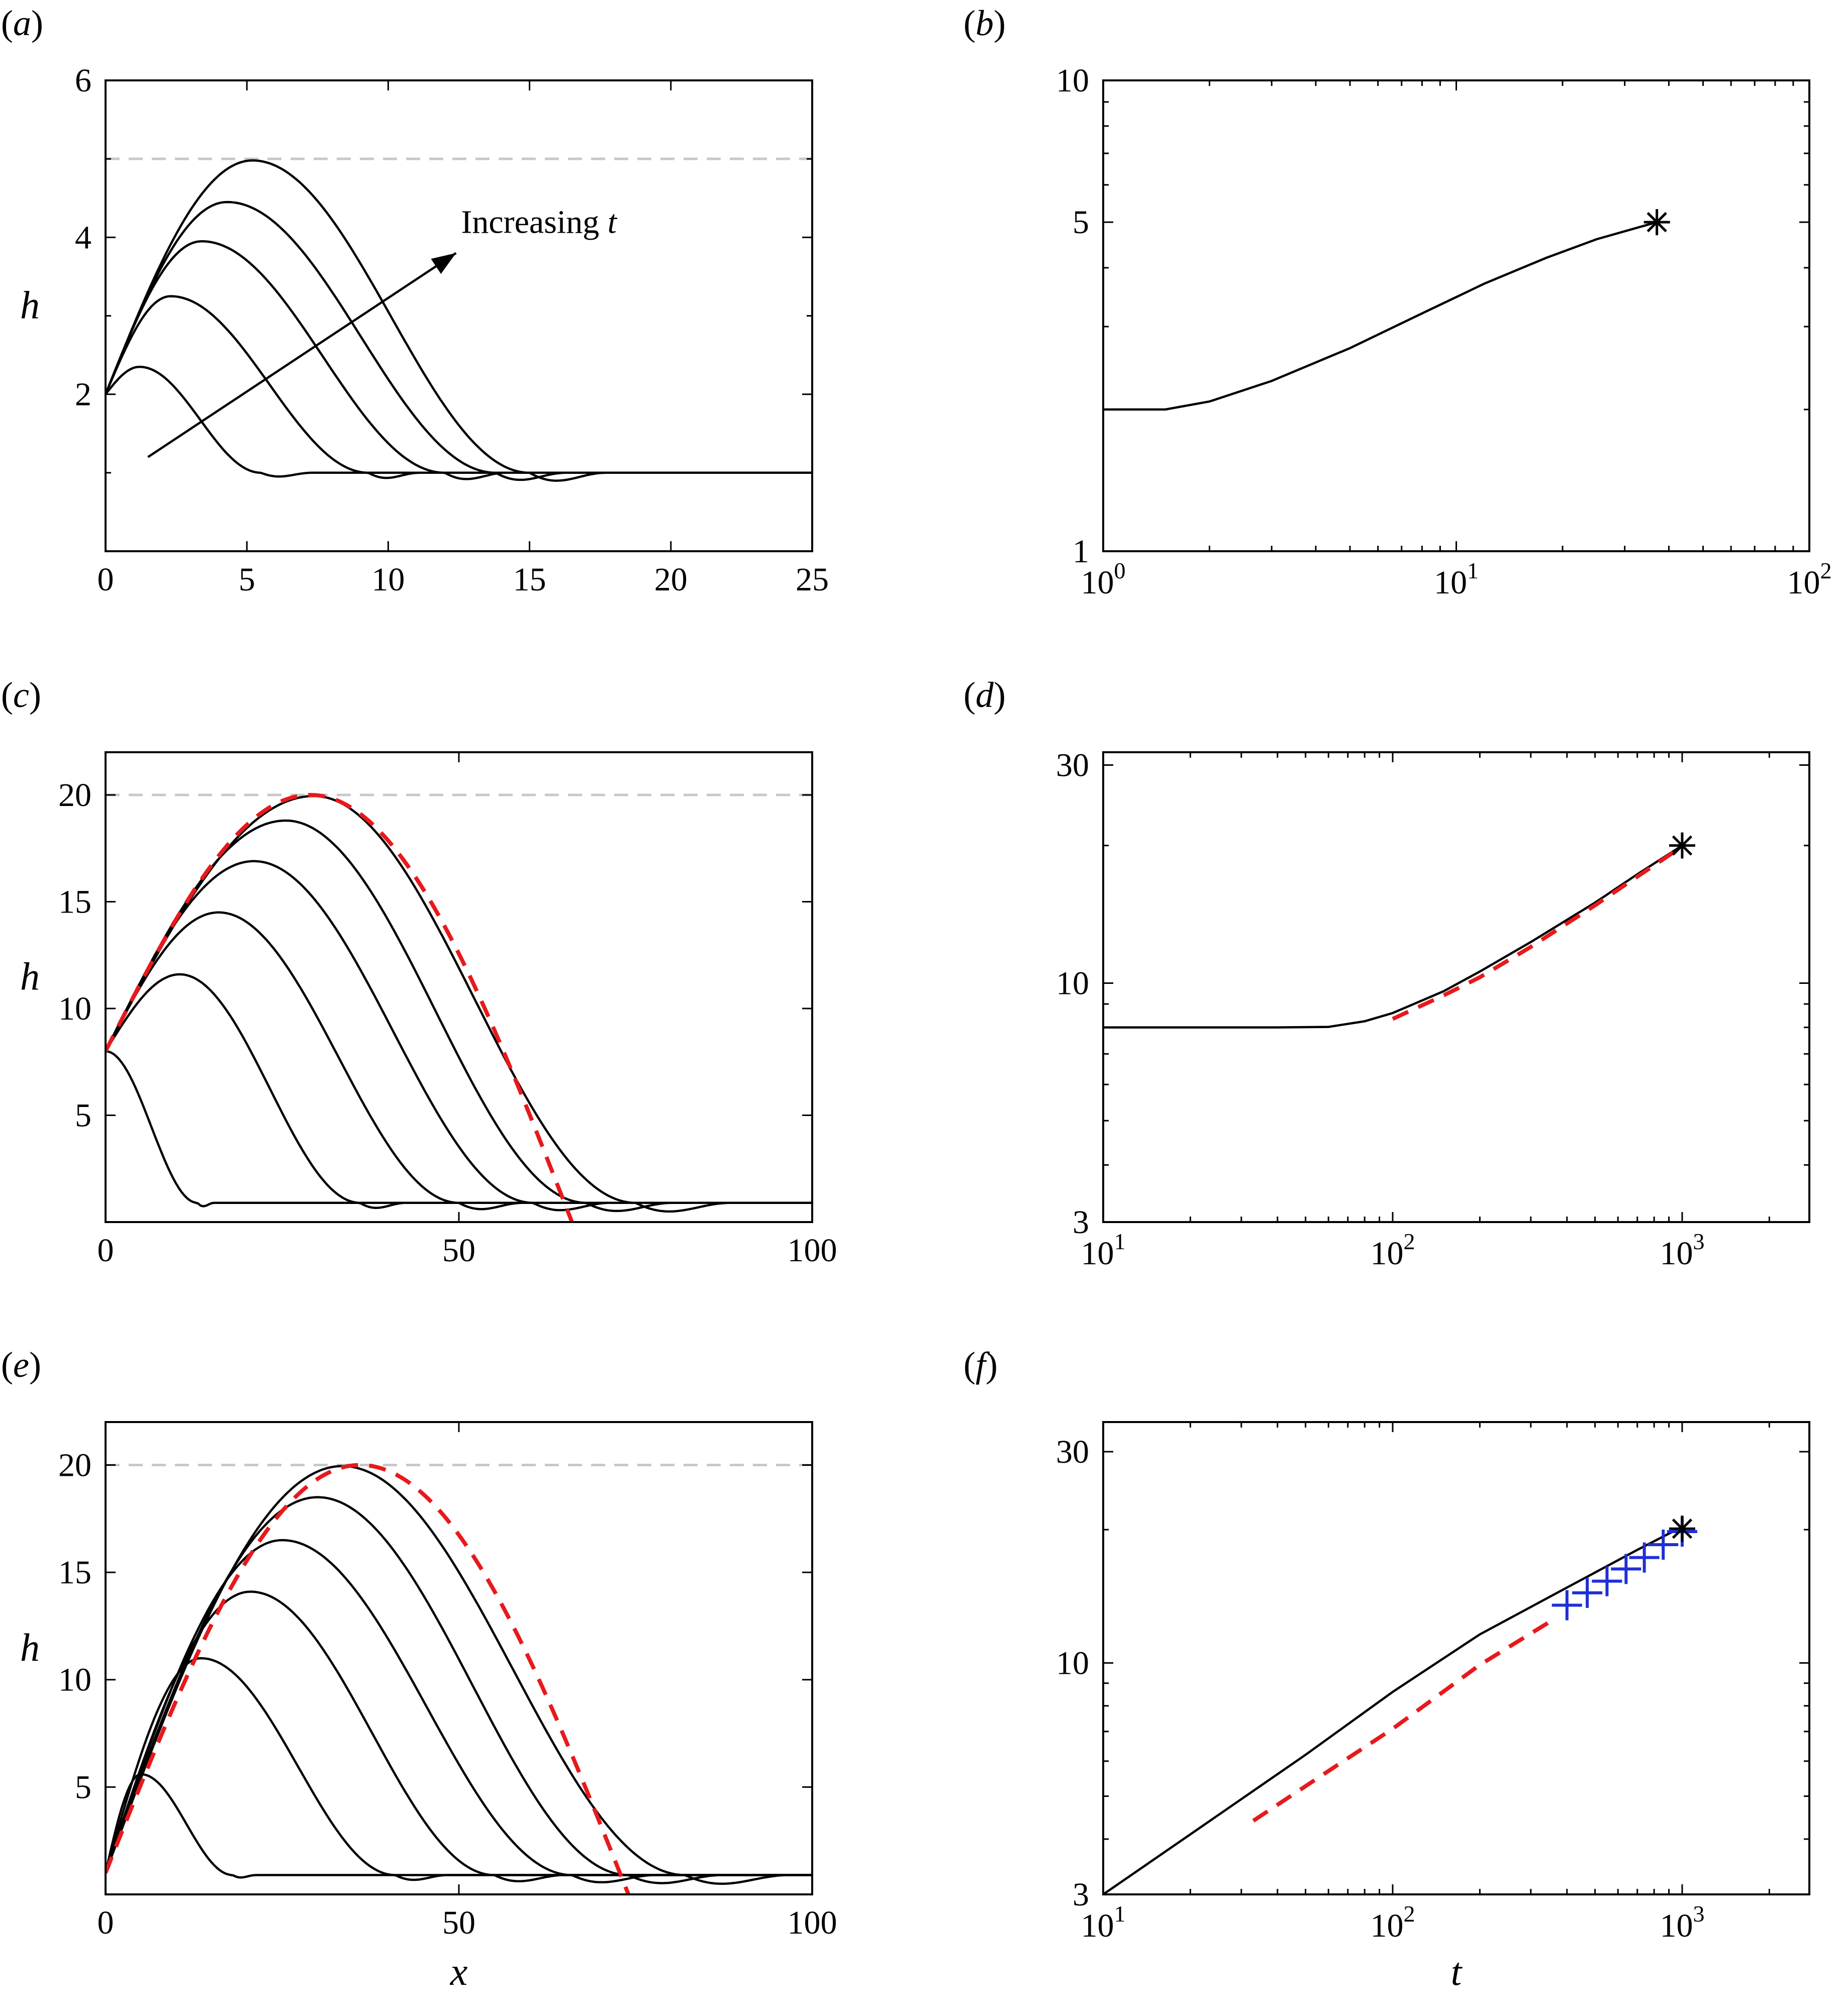 The image size is (1839, 2016). I want to click on x-axis-label: x, so click(459, 1971).